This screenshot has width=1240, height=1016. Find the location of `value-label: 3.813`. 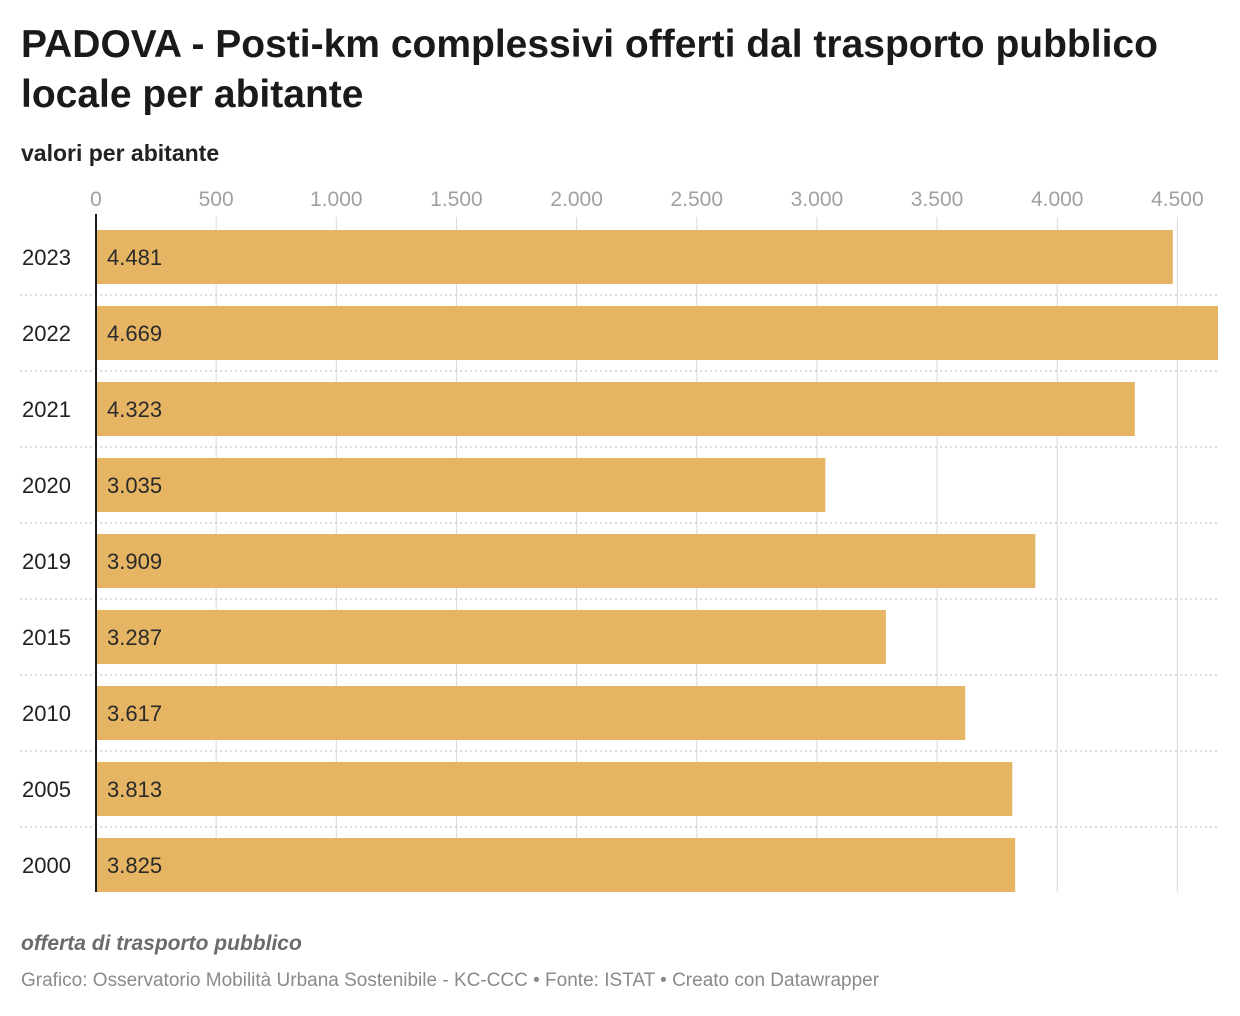

value-label: 3.813 is located at coordinates (134, 789).